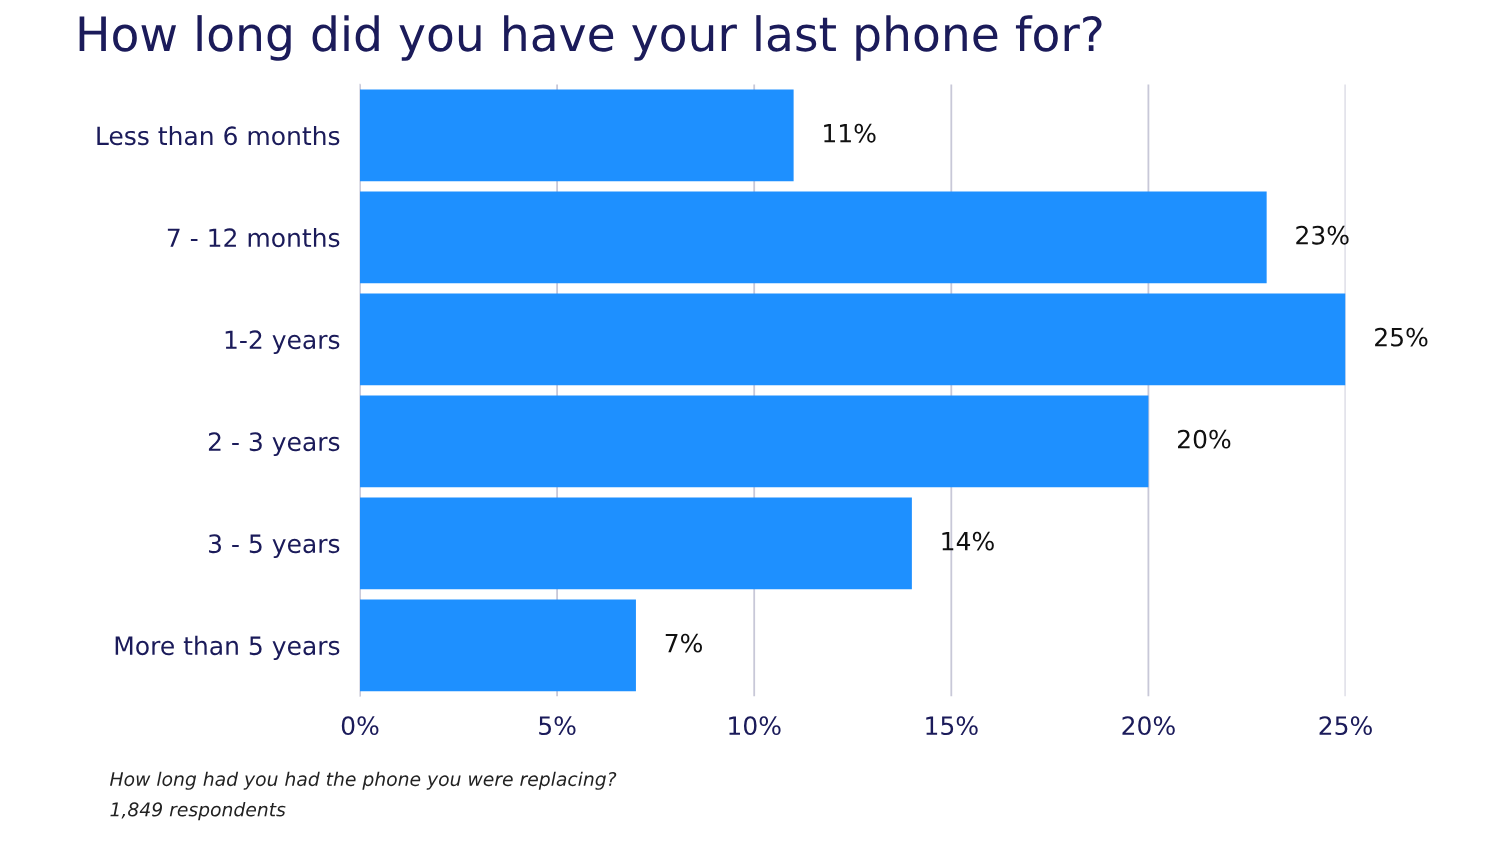 Image resolution: width=1500 pixels, height=844 pixels. Describe the element at coordinates (1148, 726) in the screenshot. I see `x-tick-label: 20%` at that location.